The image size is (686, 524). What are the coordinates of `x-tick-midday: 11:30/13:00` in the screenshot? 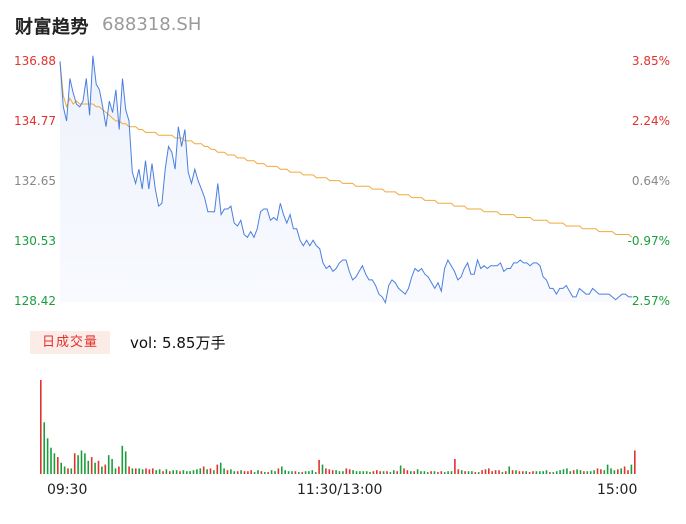 It's located at (340, 490).